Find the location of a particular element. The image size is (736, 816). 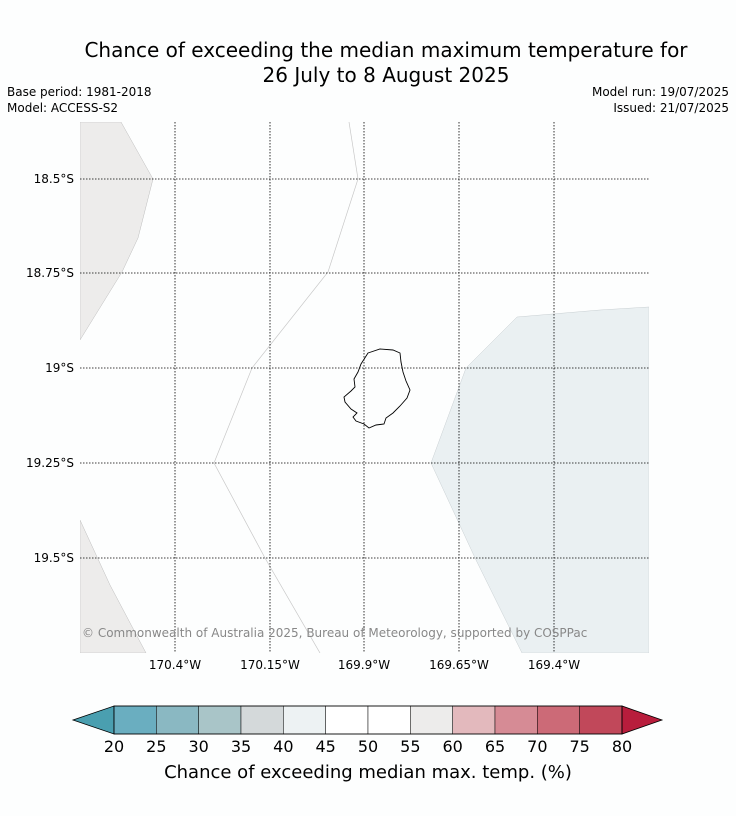

region-west-top is located at coordinates (117, 231).